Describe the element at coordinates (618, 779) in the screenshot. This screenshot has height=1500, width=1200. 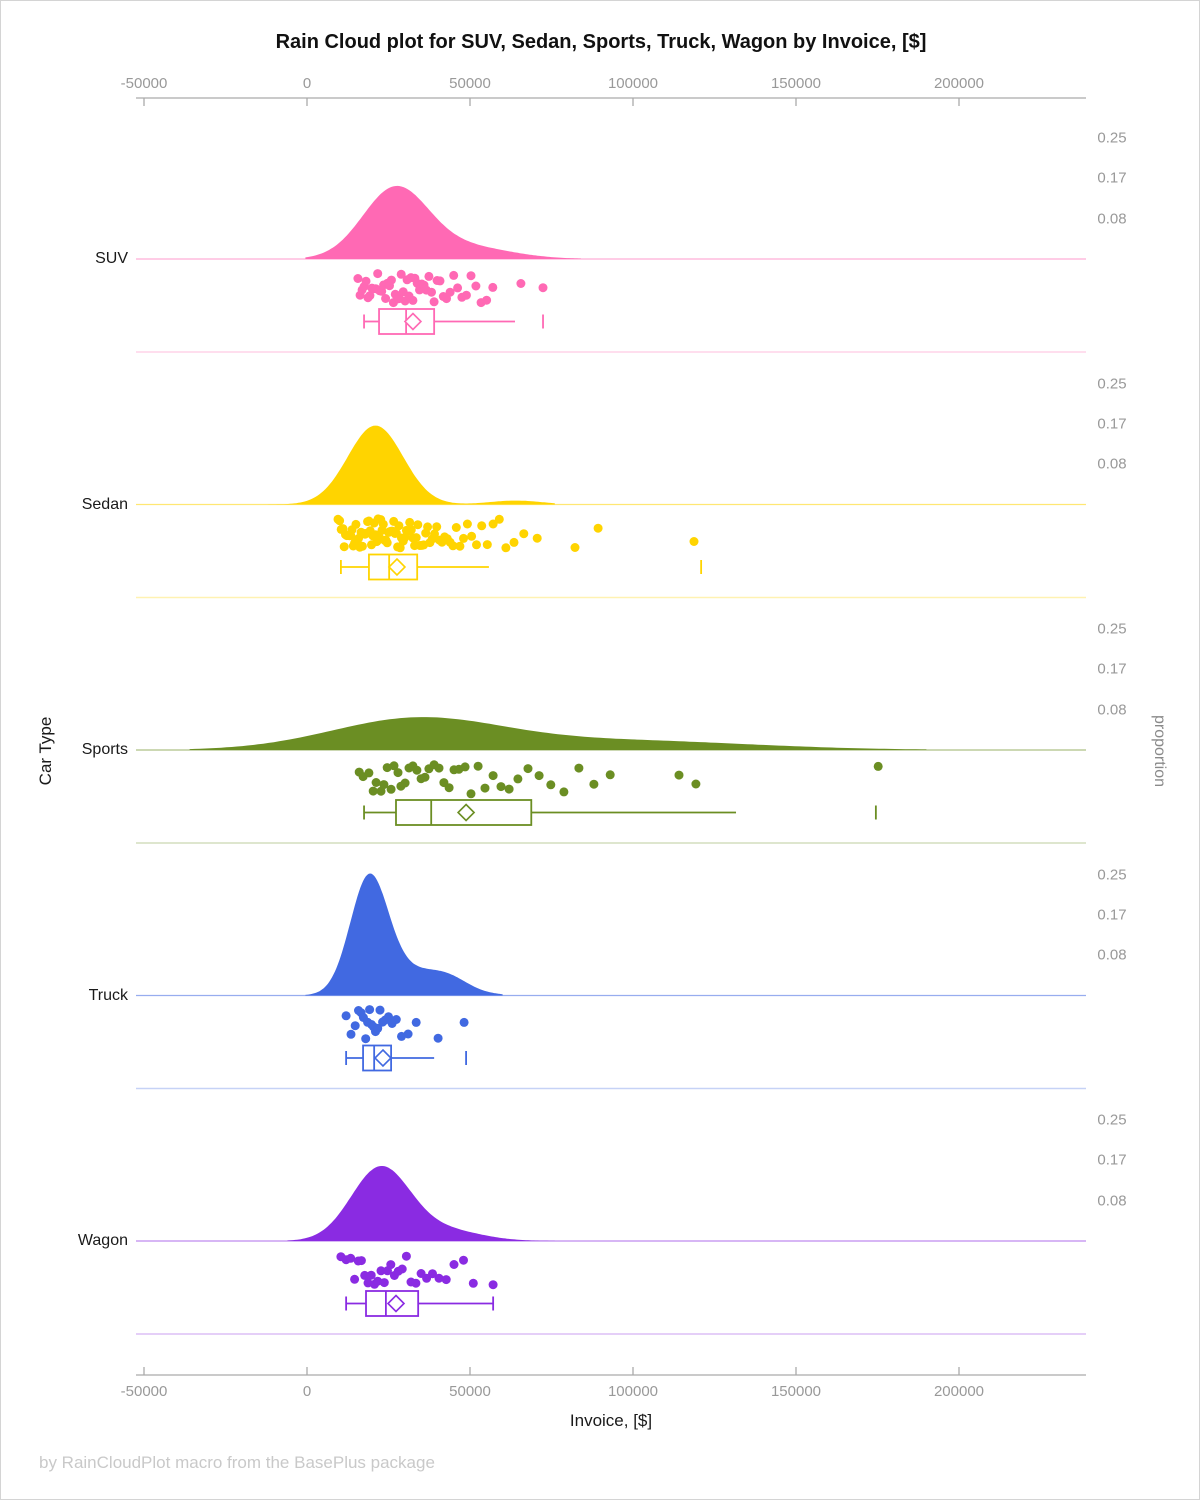
I see `rain-points-sports` at that location.